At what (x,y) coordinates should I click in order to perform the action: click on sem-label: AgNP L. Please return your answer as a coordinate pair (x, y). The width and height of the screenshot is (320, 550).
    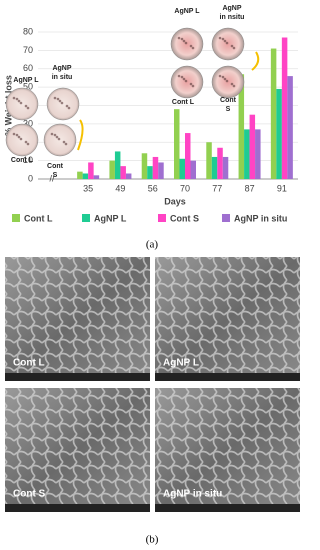
    Looking at the image, I should click on (181, 363).